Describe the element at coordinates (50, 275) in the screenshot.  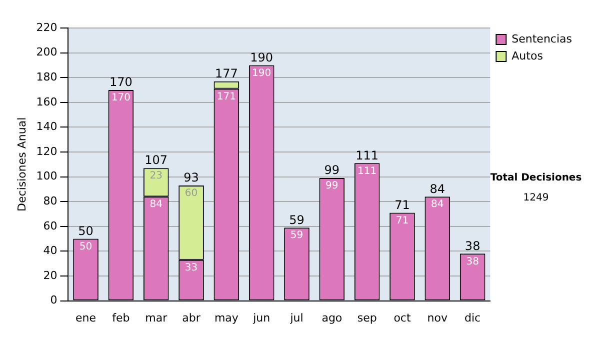
I see `y-tick-label: 20` at that location.